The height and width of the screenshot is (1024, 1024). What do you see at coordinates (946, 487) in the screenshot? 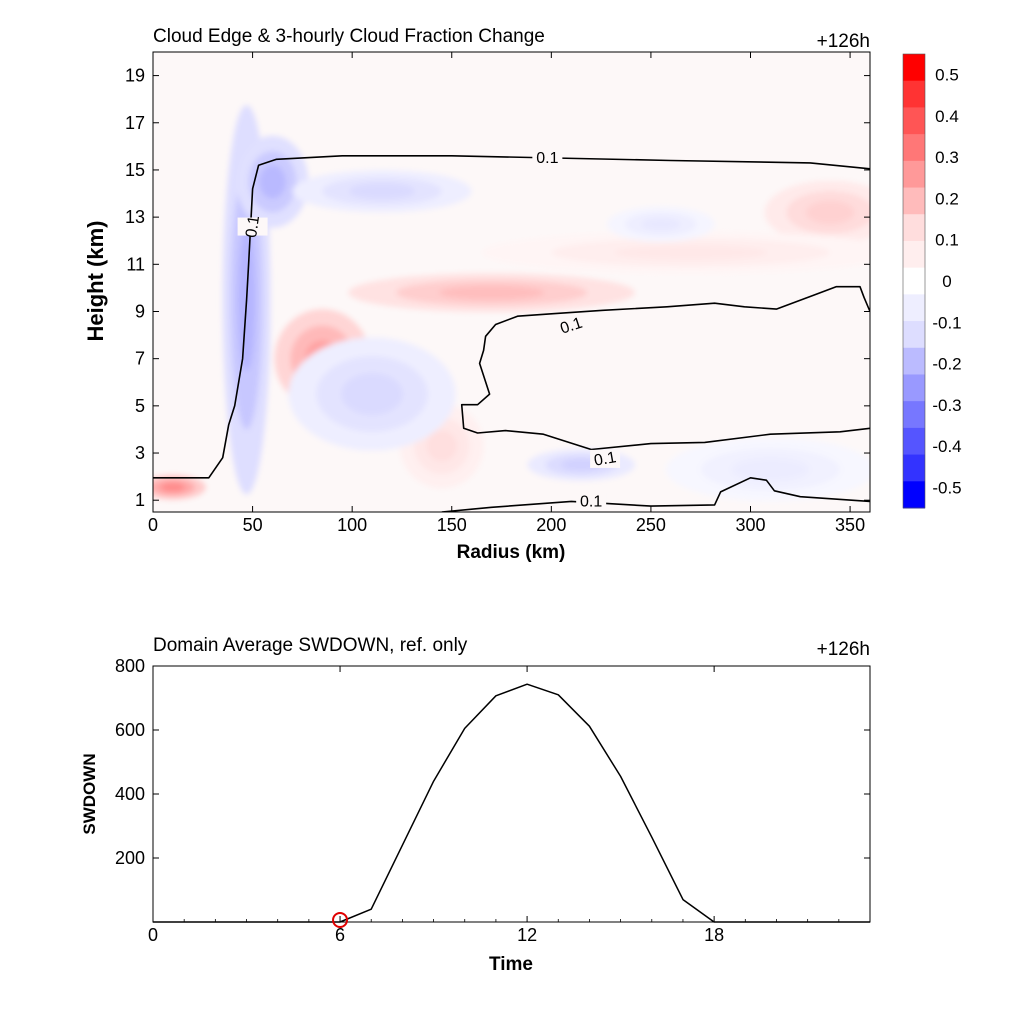
I see `colorbar-label: -0.5` at bounding box center [946, 487].